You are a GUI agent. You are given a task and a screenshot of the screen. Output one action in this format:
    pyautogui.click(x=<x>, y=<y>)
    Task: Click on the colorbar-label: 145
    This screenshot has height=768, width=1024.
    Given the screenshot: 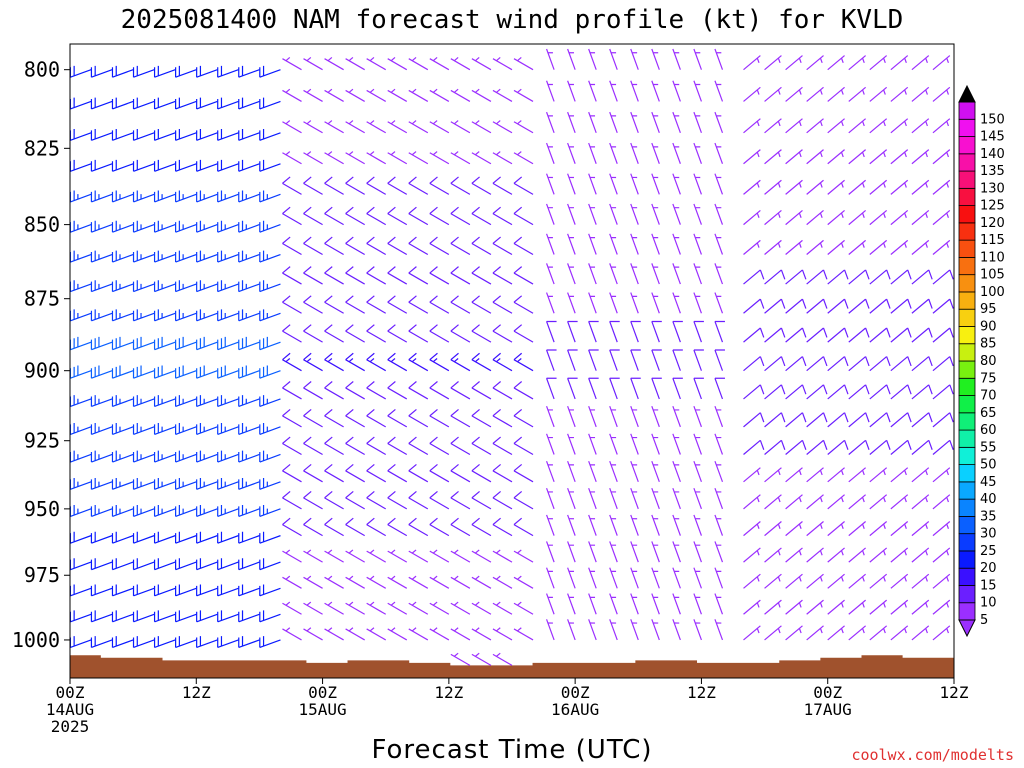 What is the action you would take?
    pyautogui.click(x=992, y=137)
    